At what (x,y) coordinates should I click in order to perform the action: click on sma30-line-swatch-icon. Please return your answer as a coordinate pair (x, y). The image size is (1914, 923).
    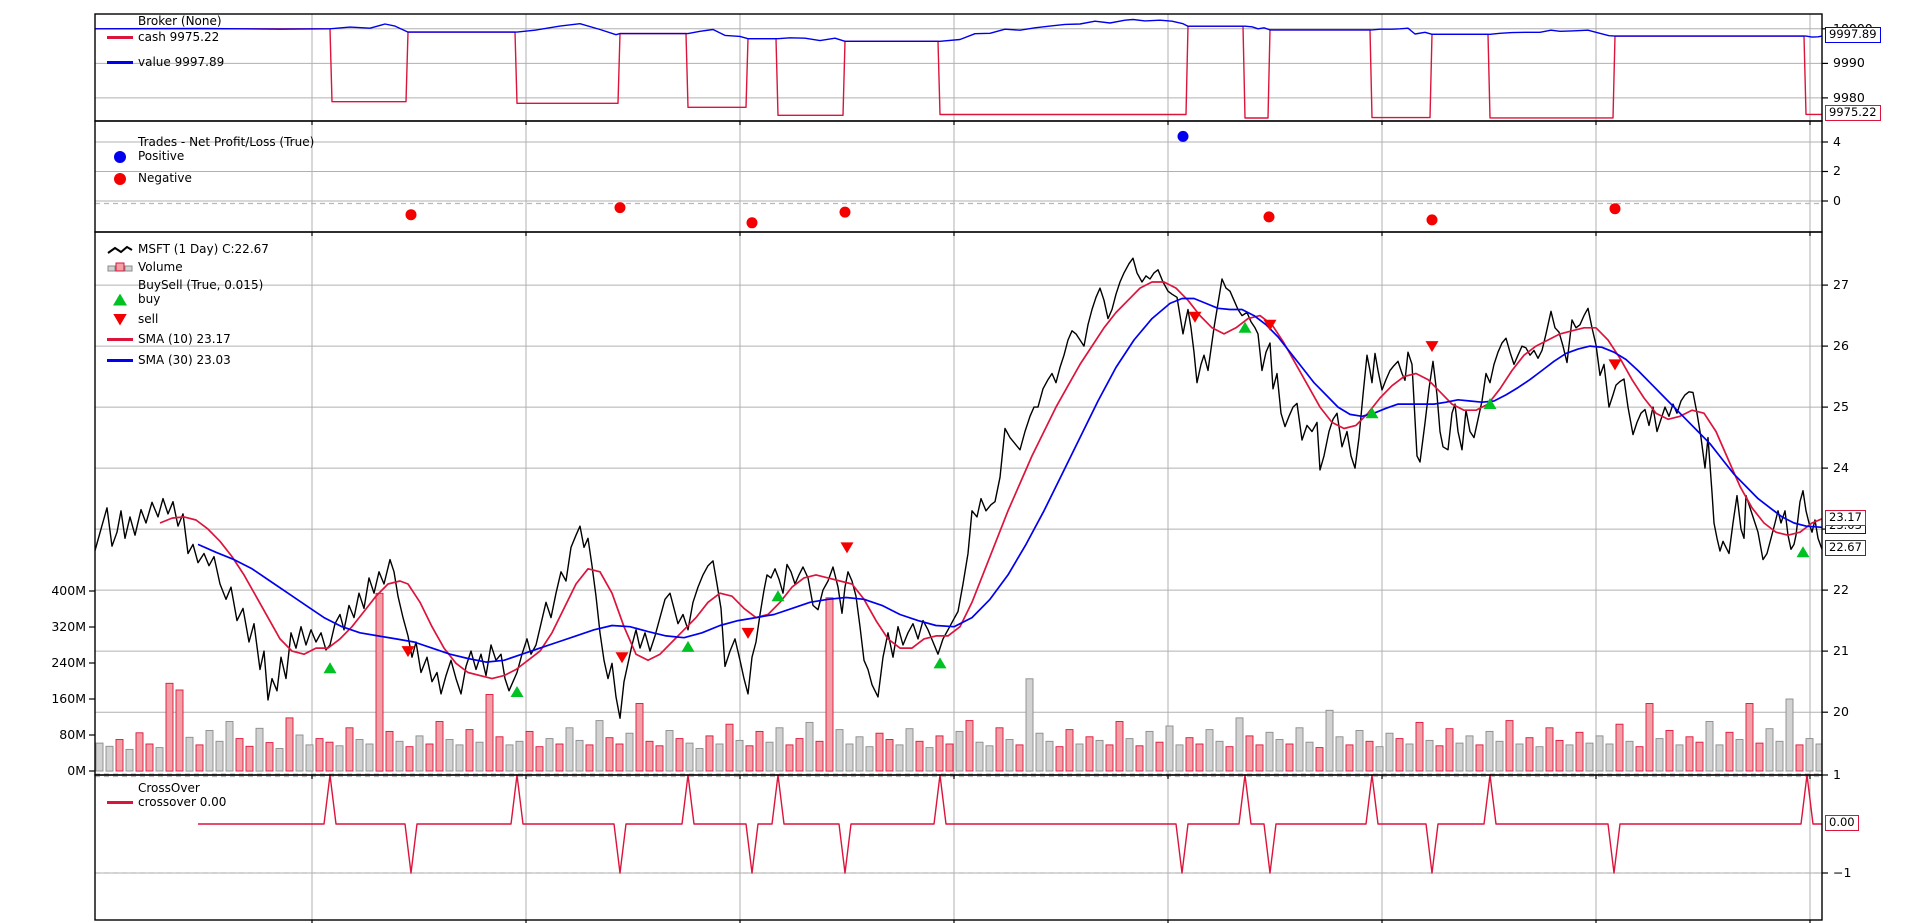
    Looking at the image, I should click on (120, 360).